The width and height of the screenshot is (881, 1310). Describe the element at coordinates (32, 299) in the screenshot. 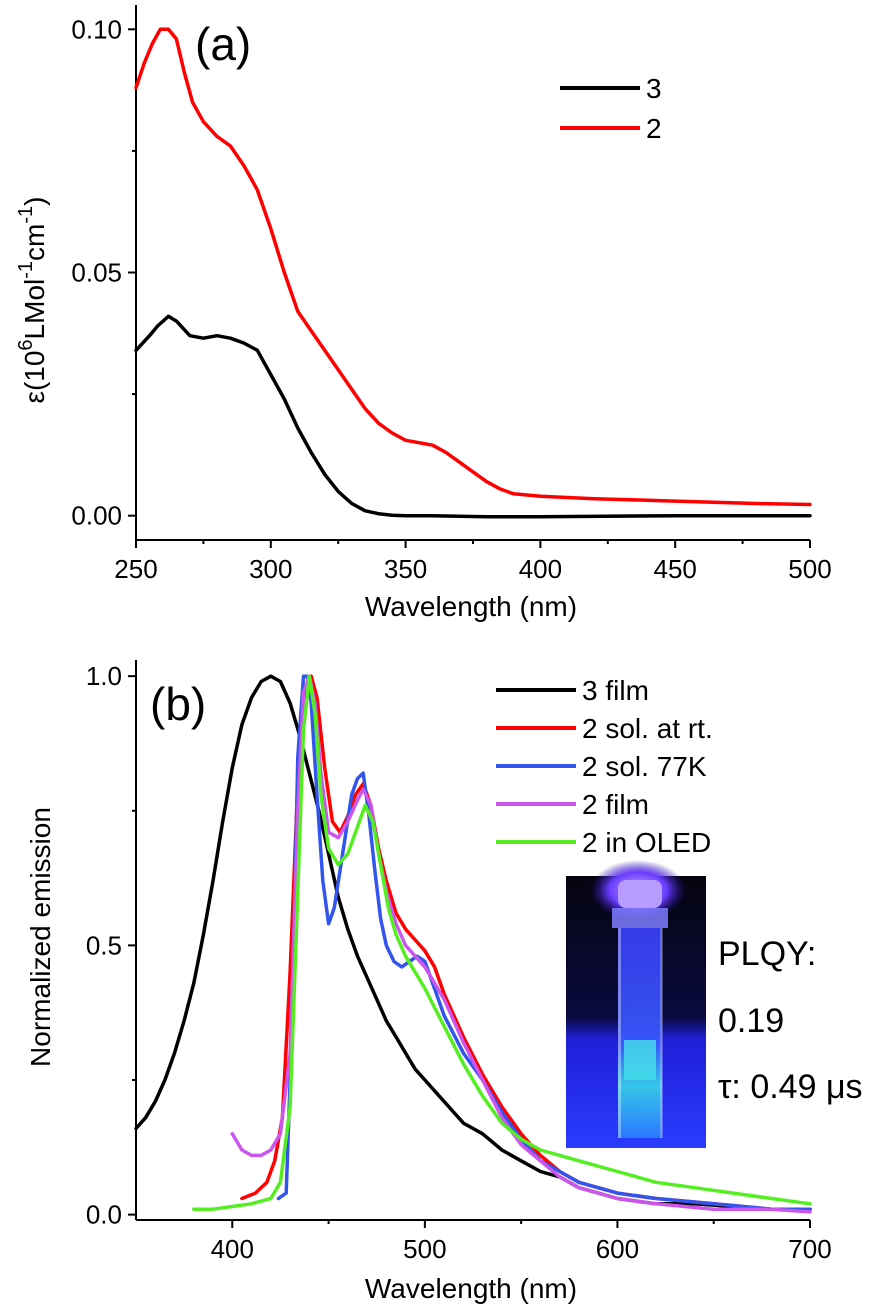

I see `panel-a-y-axis-title: ε(106LMol-1cm-1)` at that location.